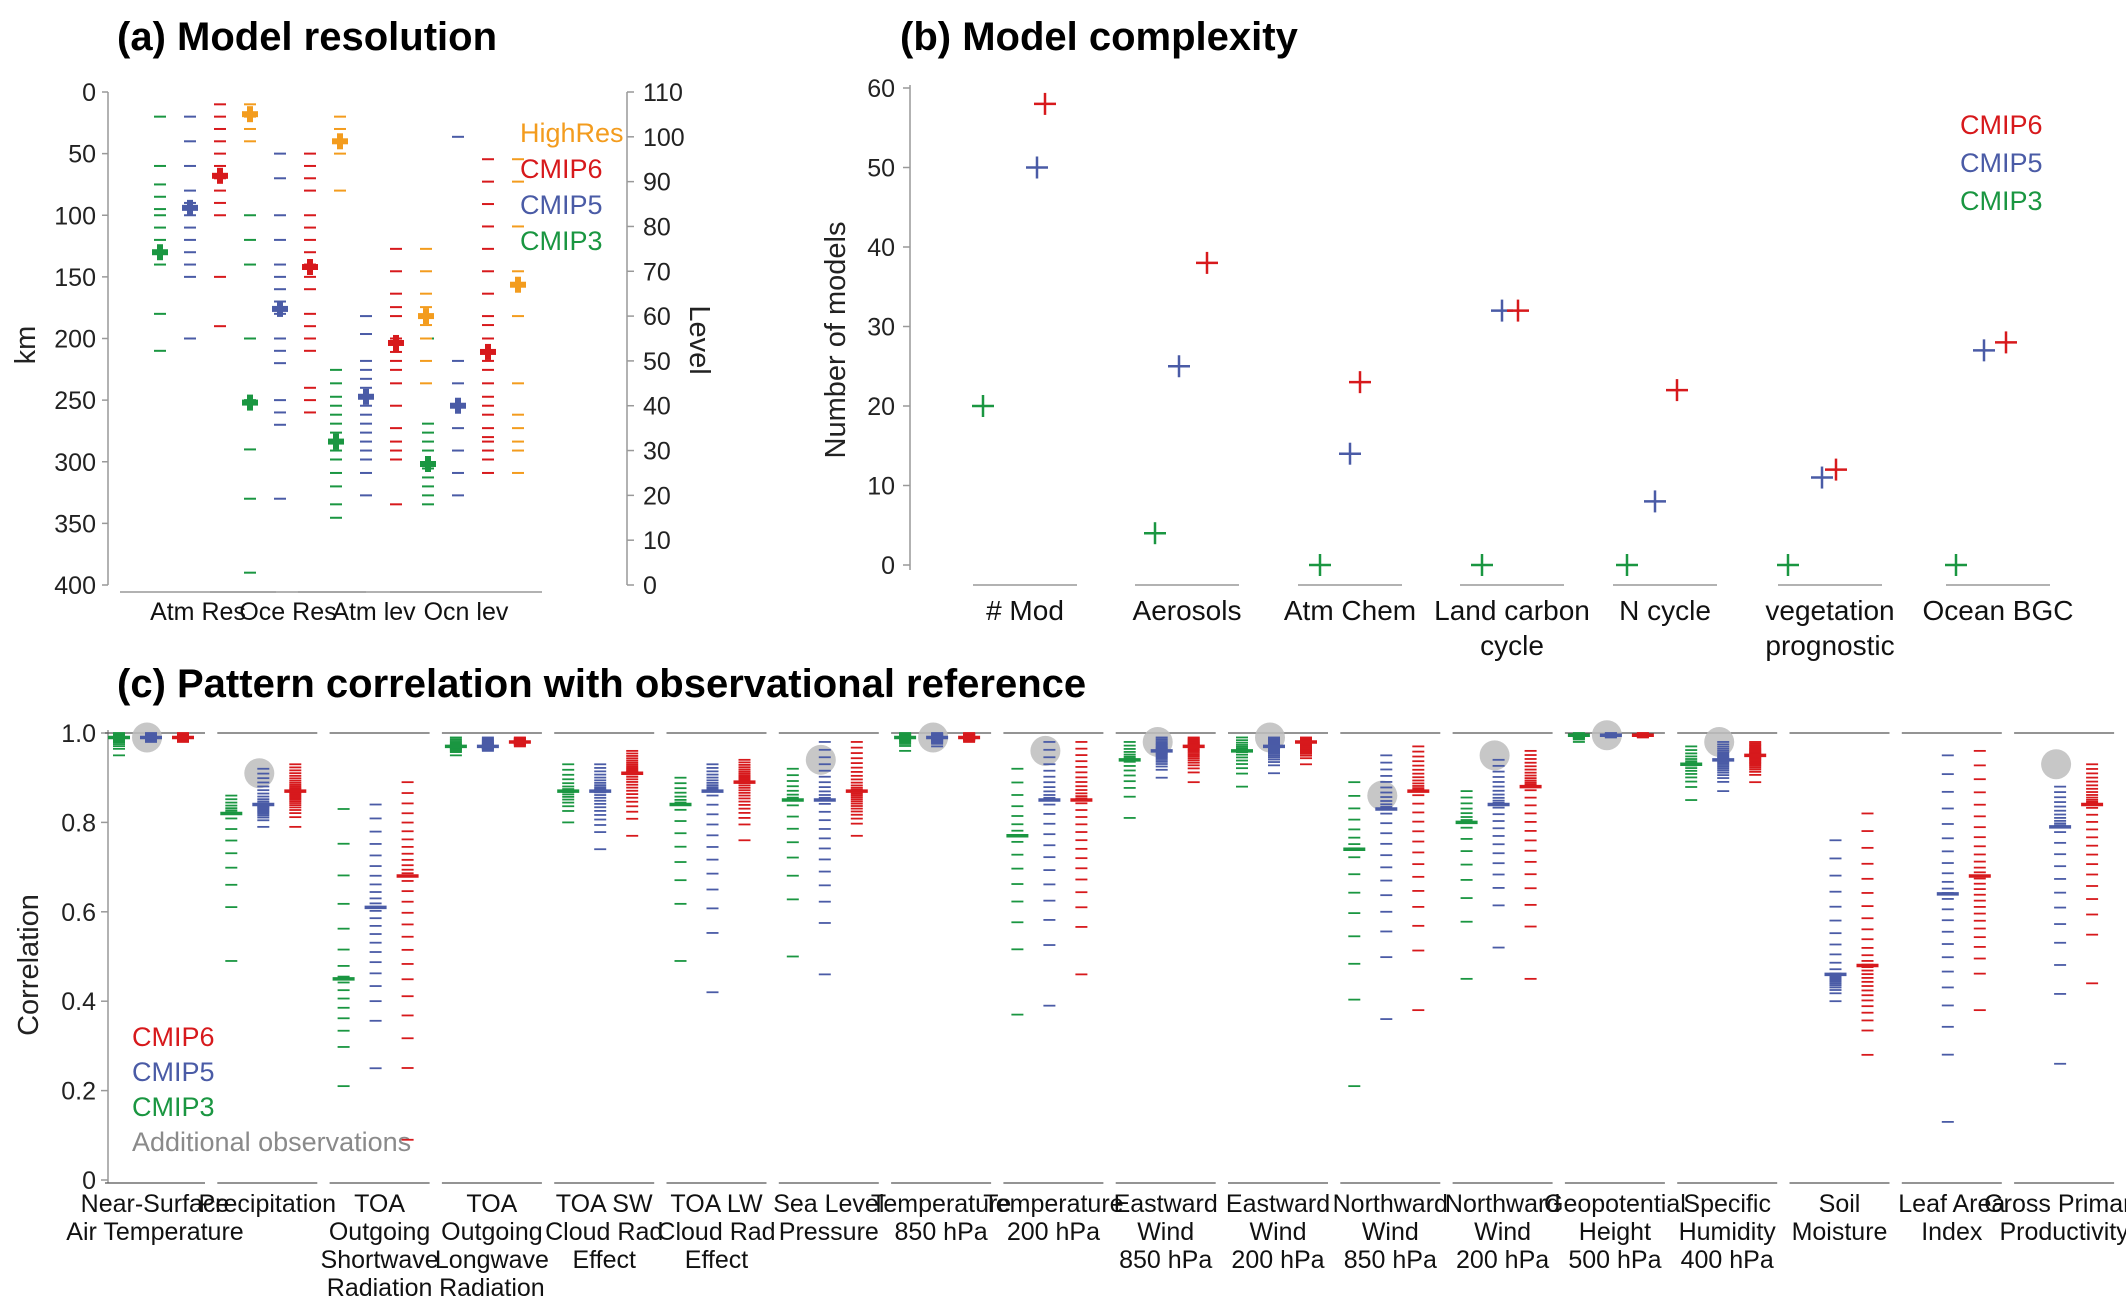 This screenshot has height=1300, width=2126. What do you see at coordinates (1512, 610) in the screenshot?
I see `category-label-4-line-1: Land carbon` at bounding box center [1512, 610].